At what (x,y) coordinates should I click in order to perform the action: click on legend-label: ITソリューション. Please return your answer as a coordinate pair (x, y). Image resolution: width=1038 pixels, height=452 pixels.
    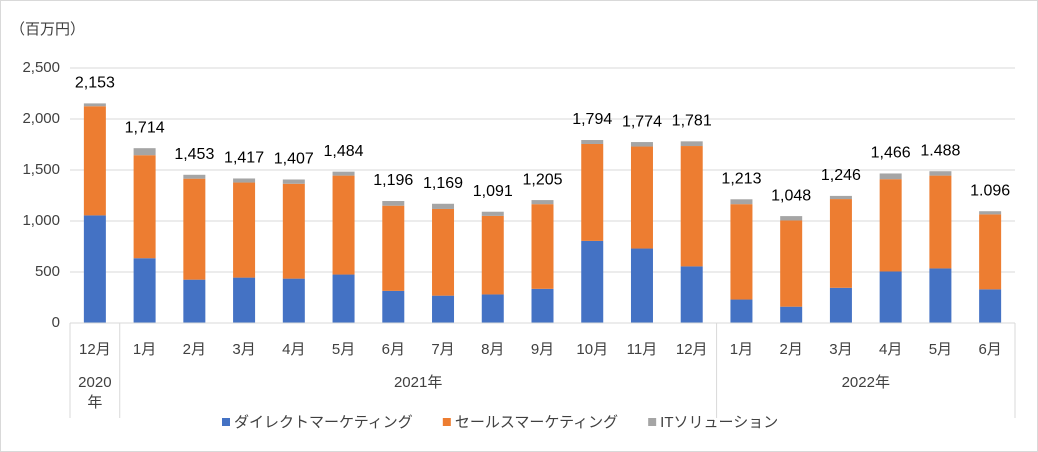
    Looking at the image, I should click on (719, 422).